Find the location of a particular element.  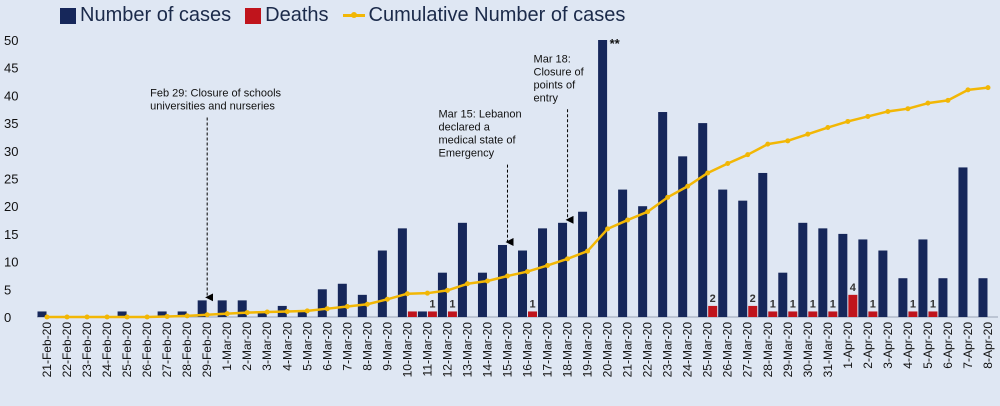

legend-item-deaths: Deaths is located at coordinates (287, 15).